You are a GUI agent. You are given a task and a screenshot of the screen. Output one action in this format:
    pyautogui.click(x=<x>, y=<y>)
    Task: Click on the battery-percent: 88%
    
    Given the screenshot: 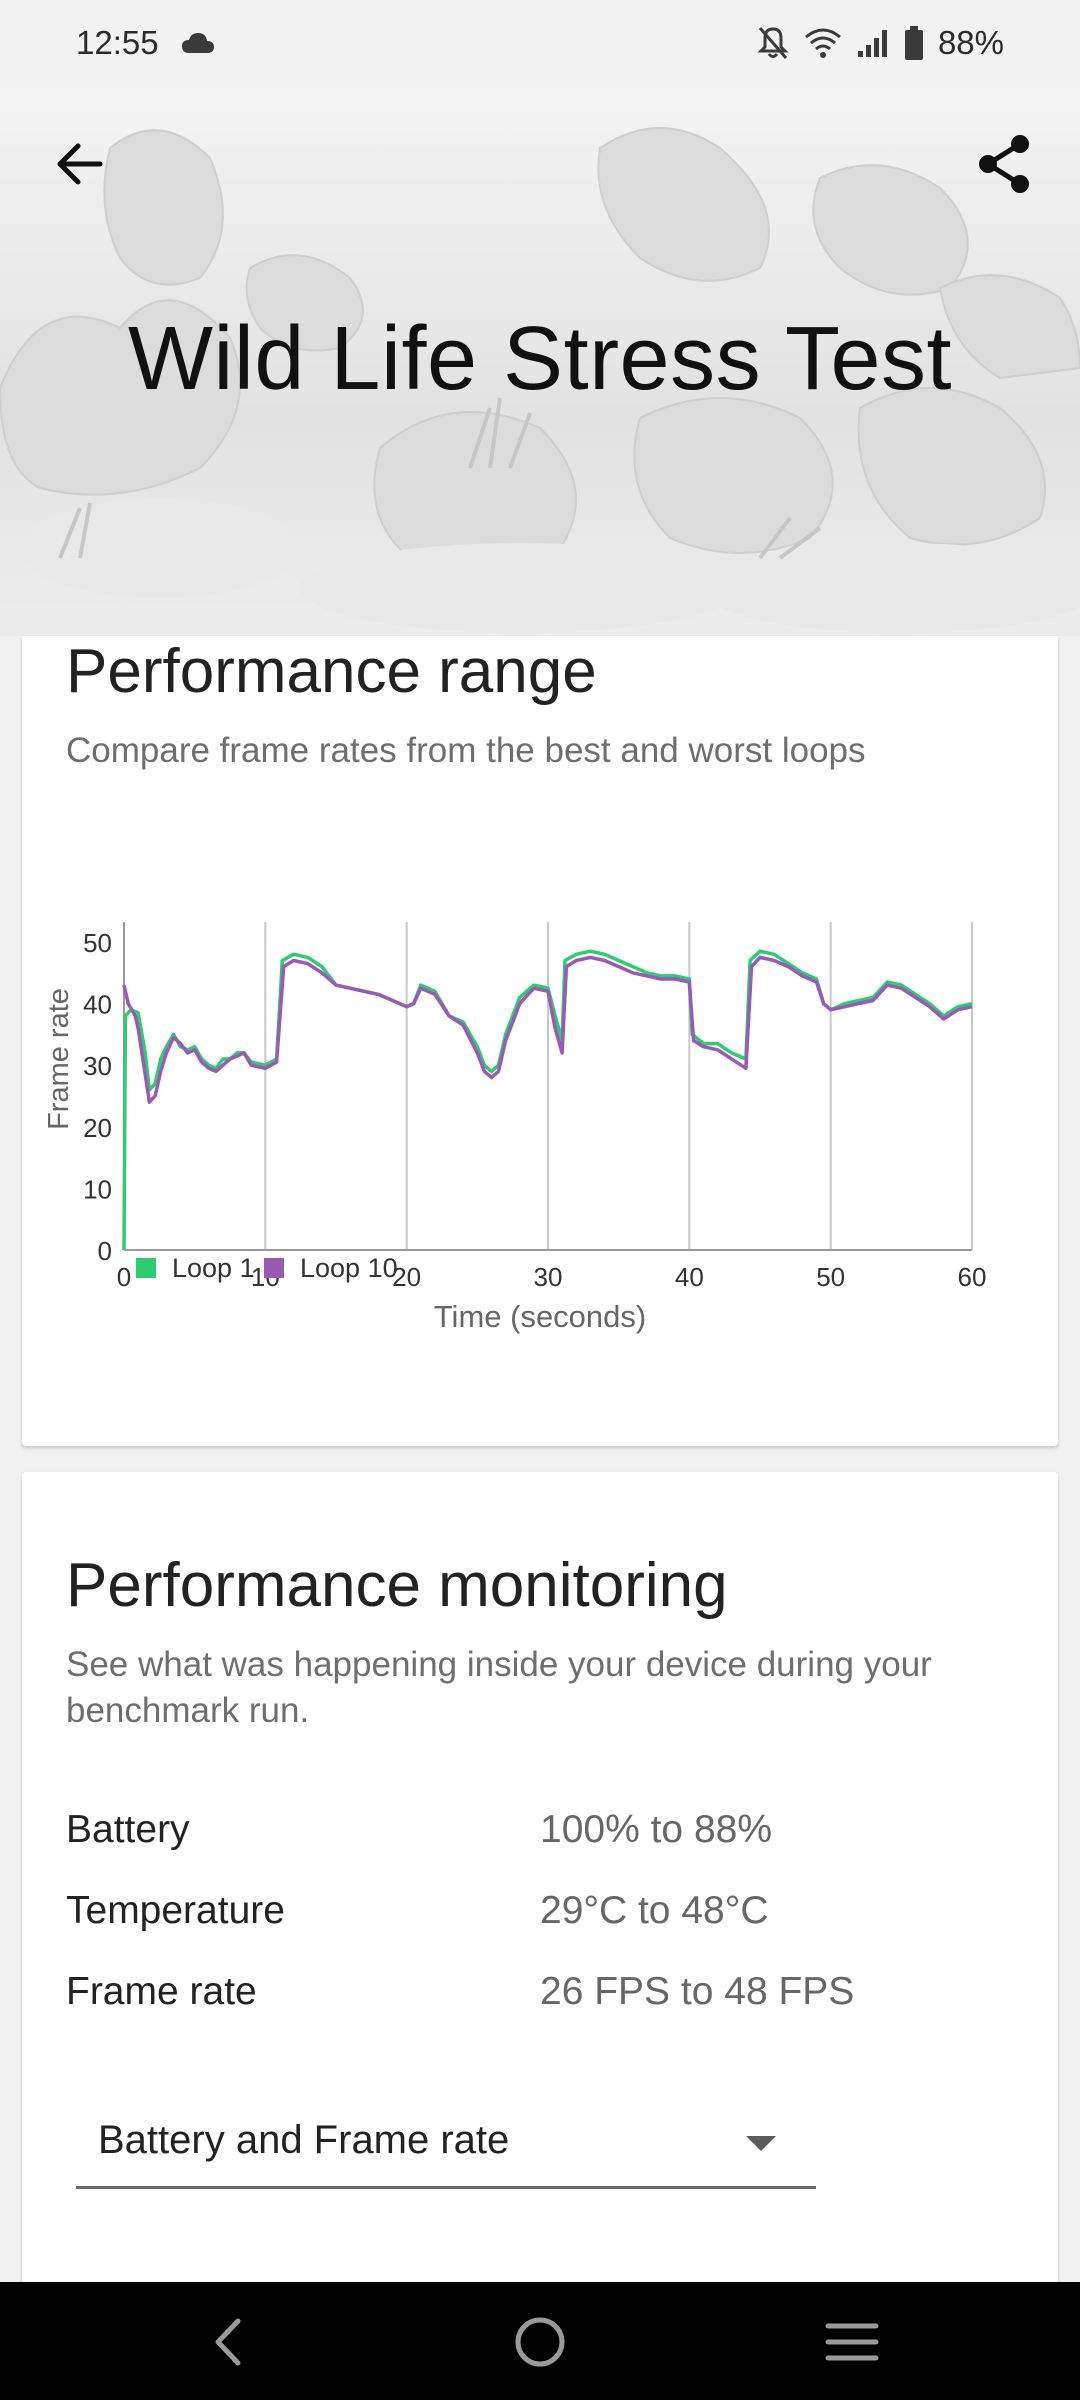 What is the action you would take?
    pyautogui.click(x=970, y=42)
    